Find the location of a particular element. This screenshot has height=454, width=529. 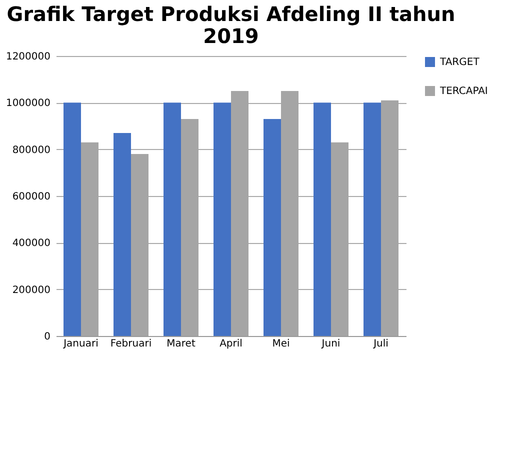

chart-title: Grafik Target Produksi Afdeling II tahun 2019 is located at coordinates (231, 25).